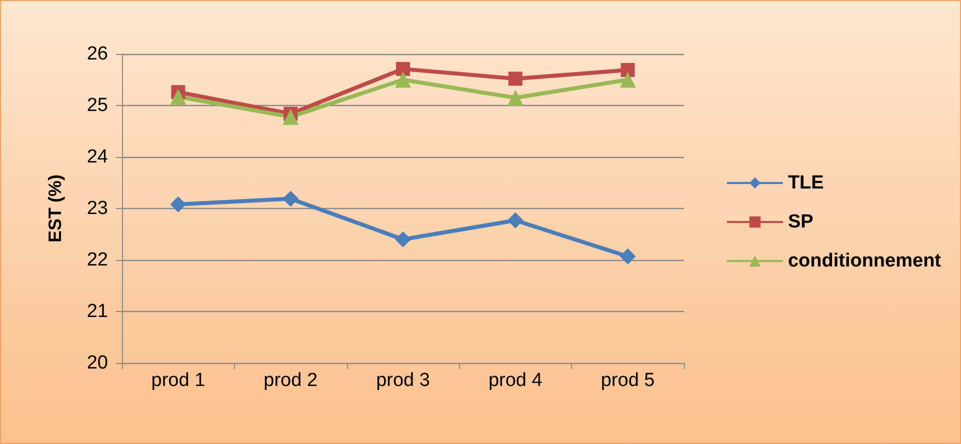  Describe the element at coordinates (403, 380) in the screenshot. I see `x-tick-label: prod 3` at that location.